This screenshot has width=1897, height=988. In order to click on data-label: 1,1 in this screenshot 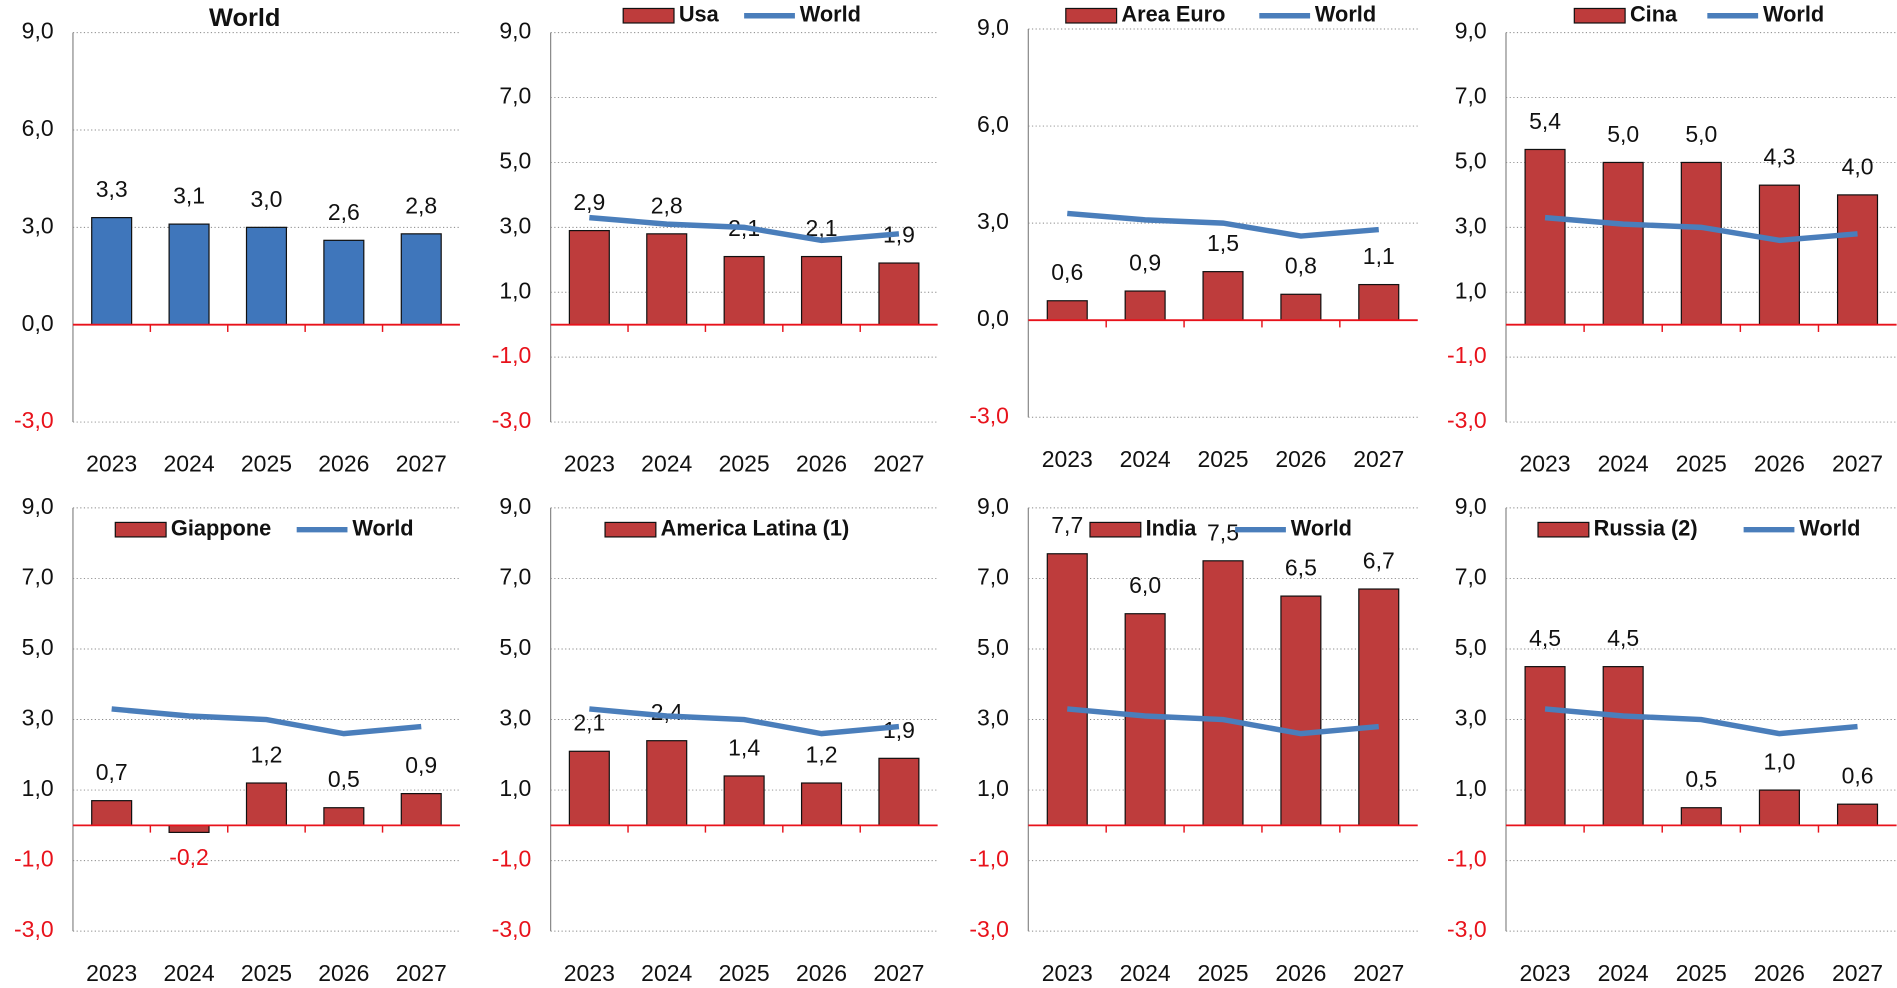, I will do `click(1379, 256)`.